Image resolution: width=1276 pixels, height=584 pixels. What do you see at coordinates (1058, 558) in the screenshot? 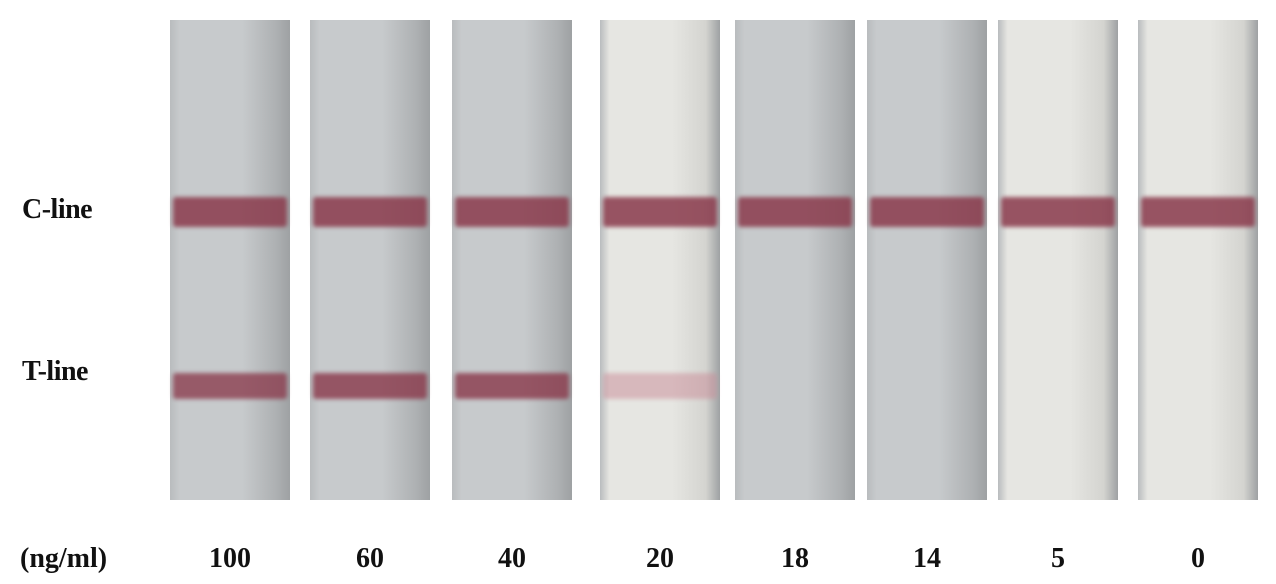
I see `concentration-label: 5` at bounding box center [1058, 558].